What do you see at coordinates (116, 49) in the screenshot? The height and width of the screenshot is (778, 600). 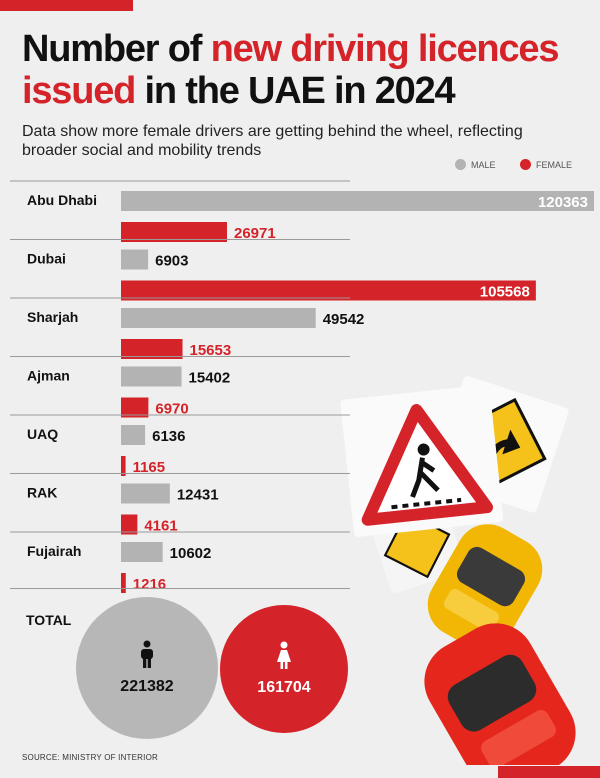 I see `title-part-1: Number of` at bounding box center [116, 49].